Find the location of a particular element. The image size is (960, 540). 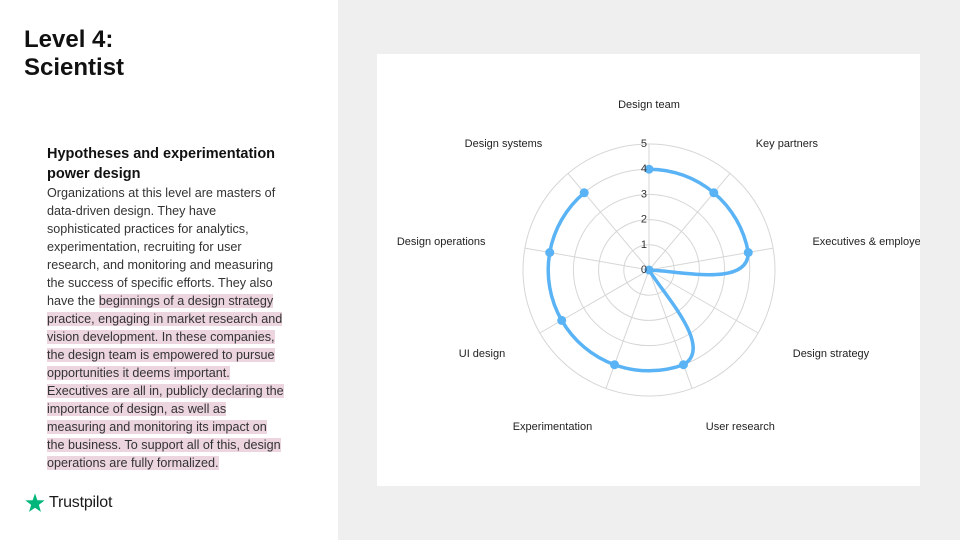

tick-label: 2 is located at coordinates (644, 220).